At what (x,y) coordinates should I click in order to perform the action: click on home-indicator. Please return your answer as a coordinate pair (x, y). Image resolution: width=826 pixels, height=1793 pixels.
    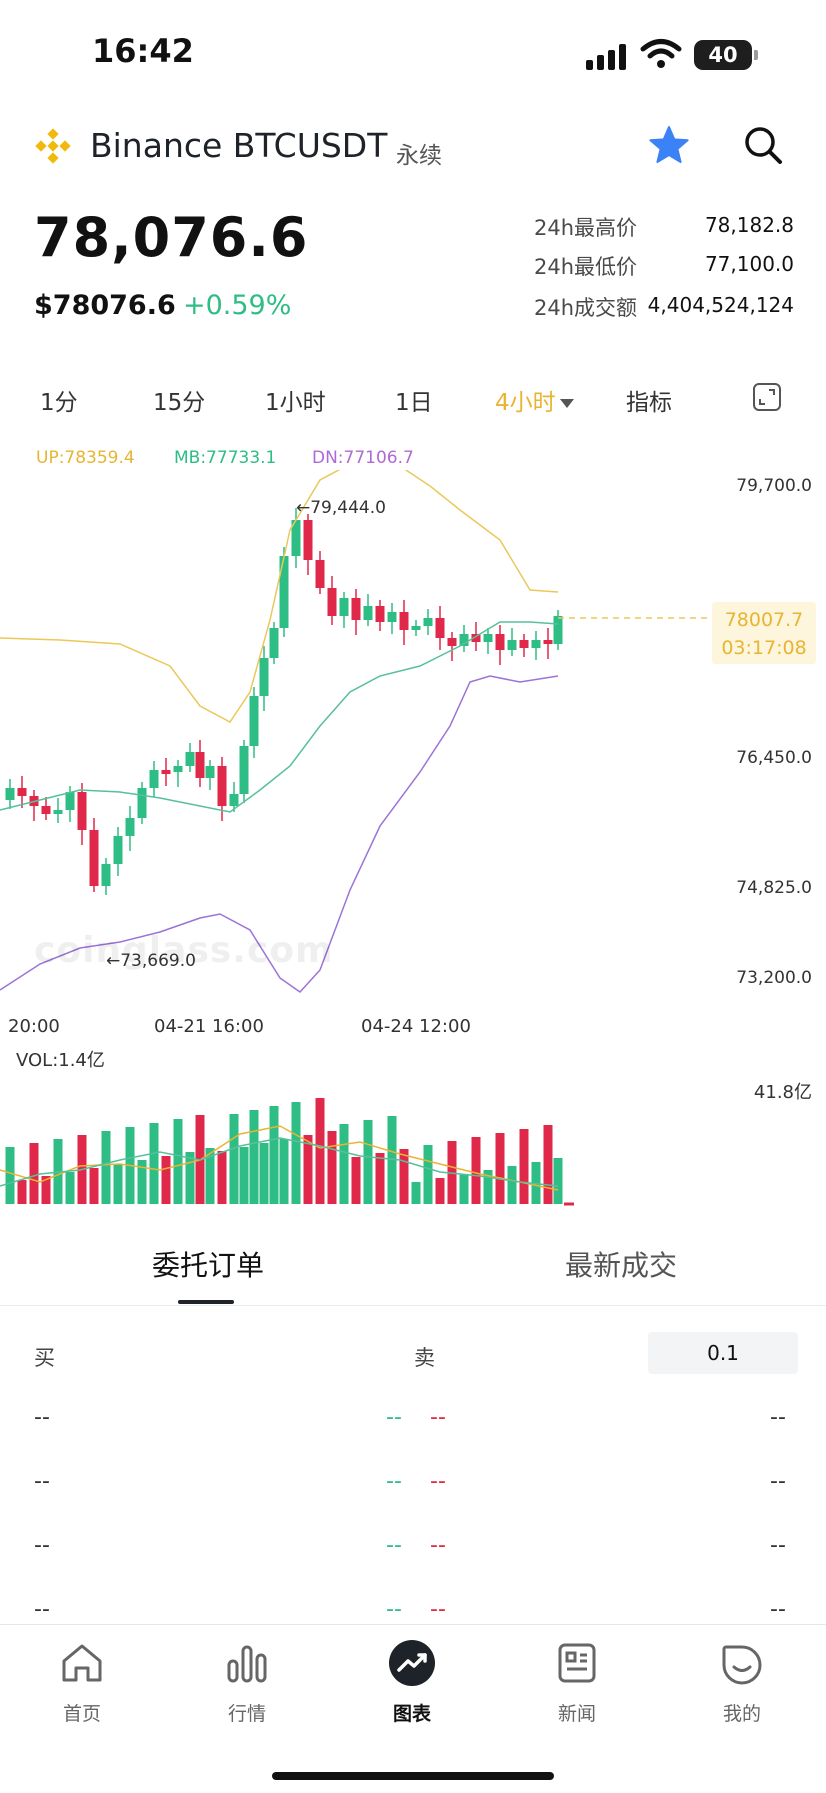
    Looking at the image, I should click on (413, 1776).